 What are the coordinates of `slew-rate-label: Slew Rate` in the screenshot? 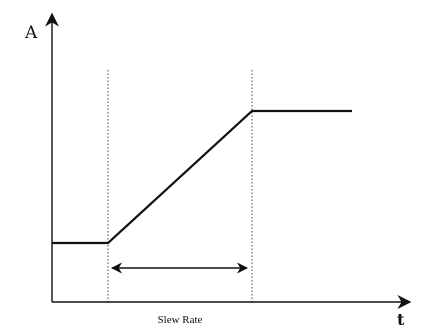 It's located at (180, 320).